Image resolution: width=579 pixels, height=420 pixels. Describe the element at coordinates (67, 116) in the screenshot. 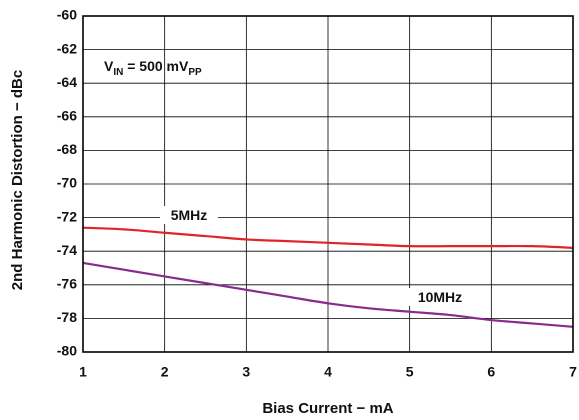

I see `y-tick-label: -66` at that location.